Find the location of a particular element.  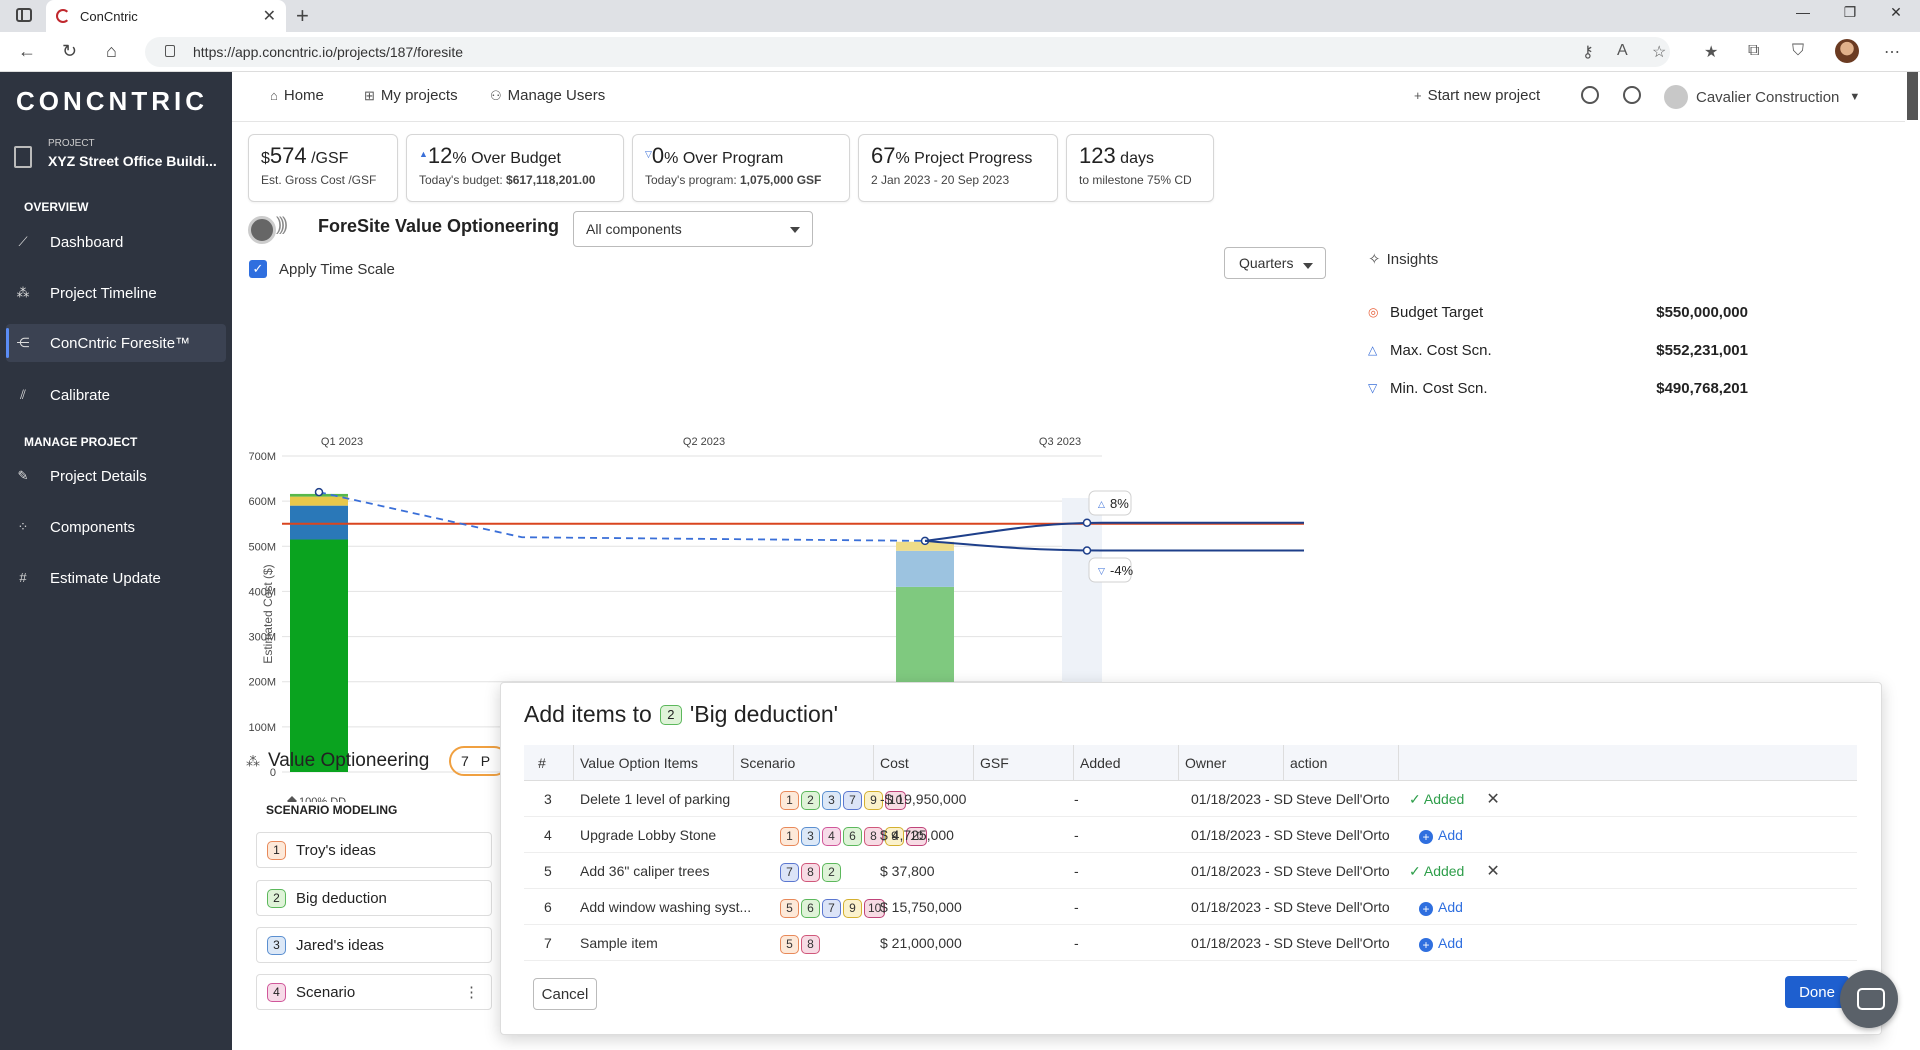

component-select: All components is located at coordinates (693, 229).